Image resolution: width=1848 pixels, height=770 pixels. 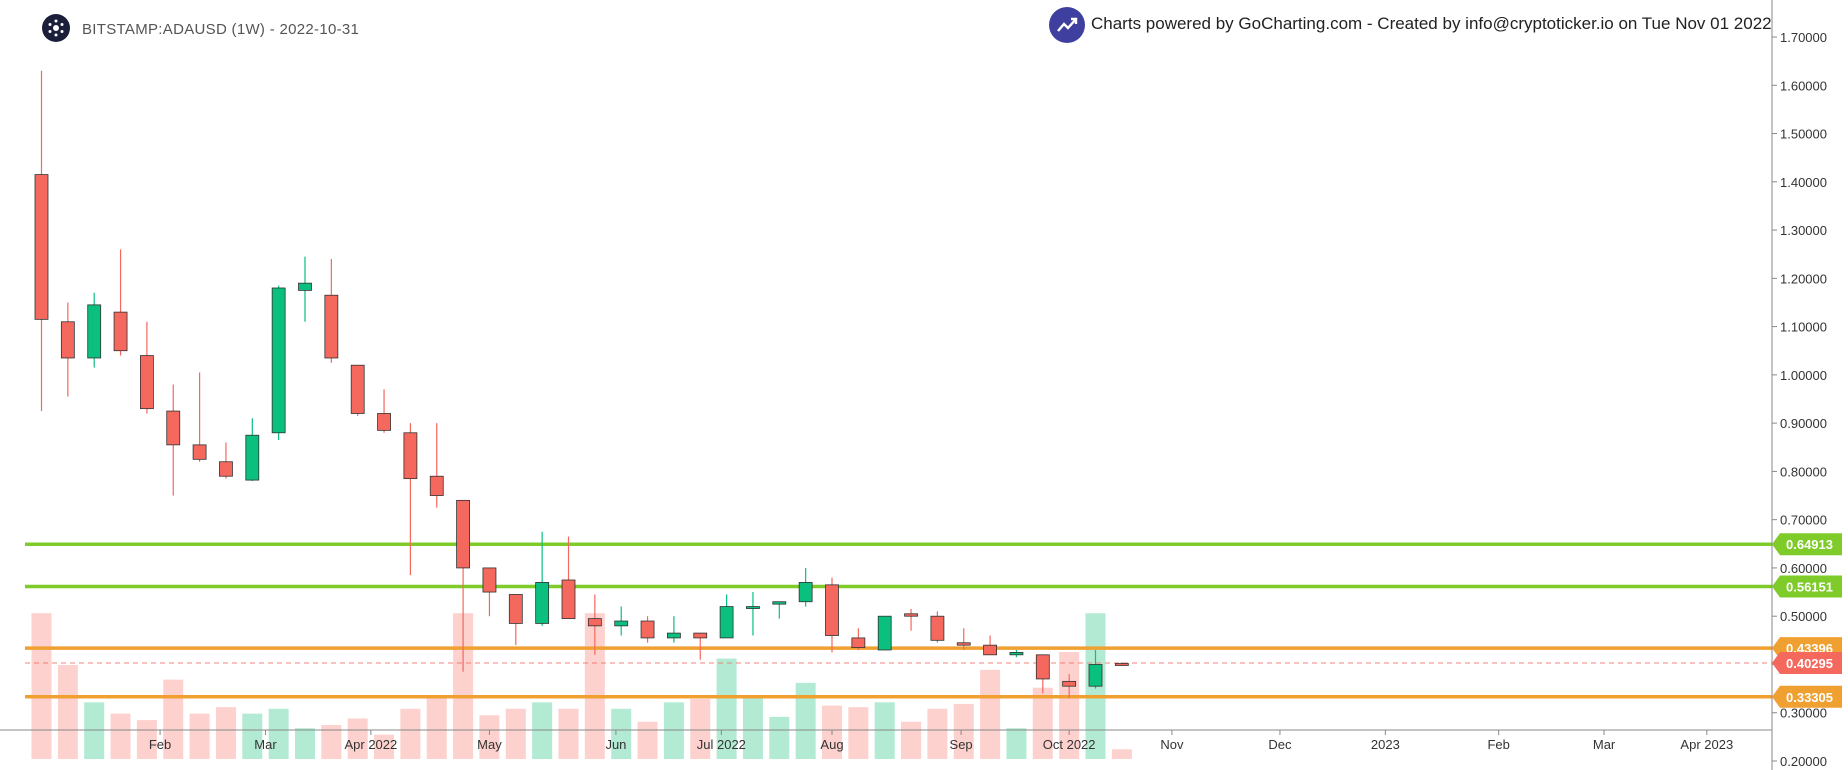 I want to click on level-label: 0.33305, so click(x=1809, y=697).